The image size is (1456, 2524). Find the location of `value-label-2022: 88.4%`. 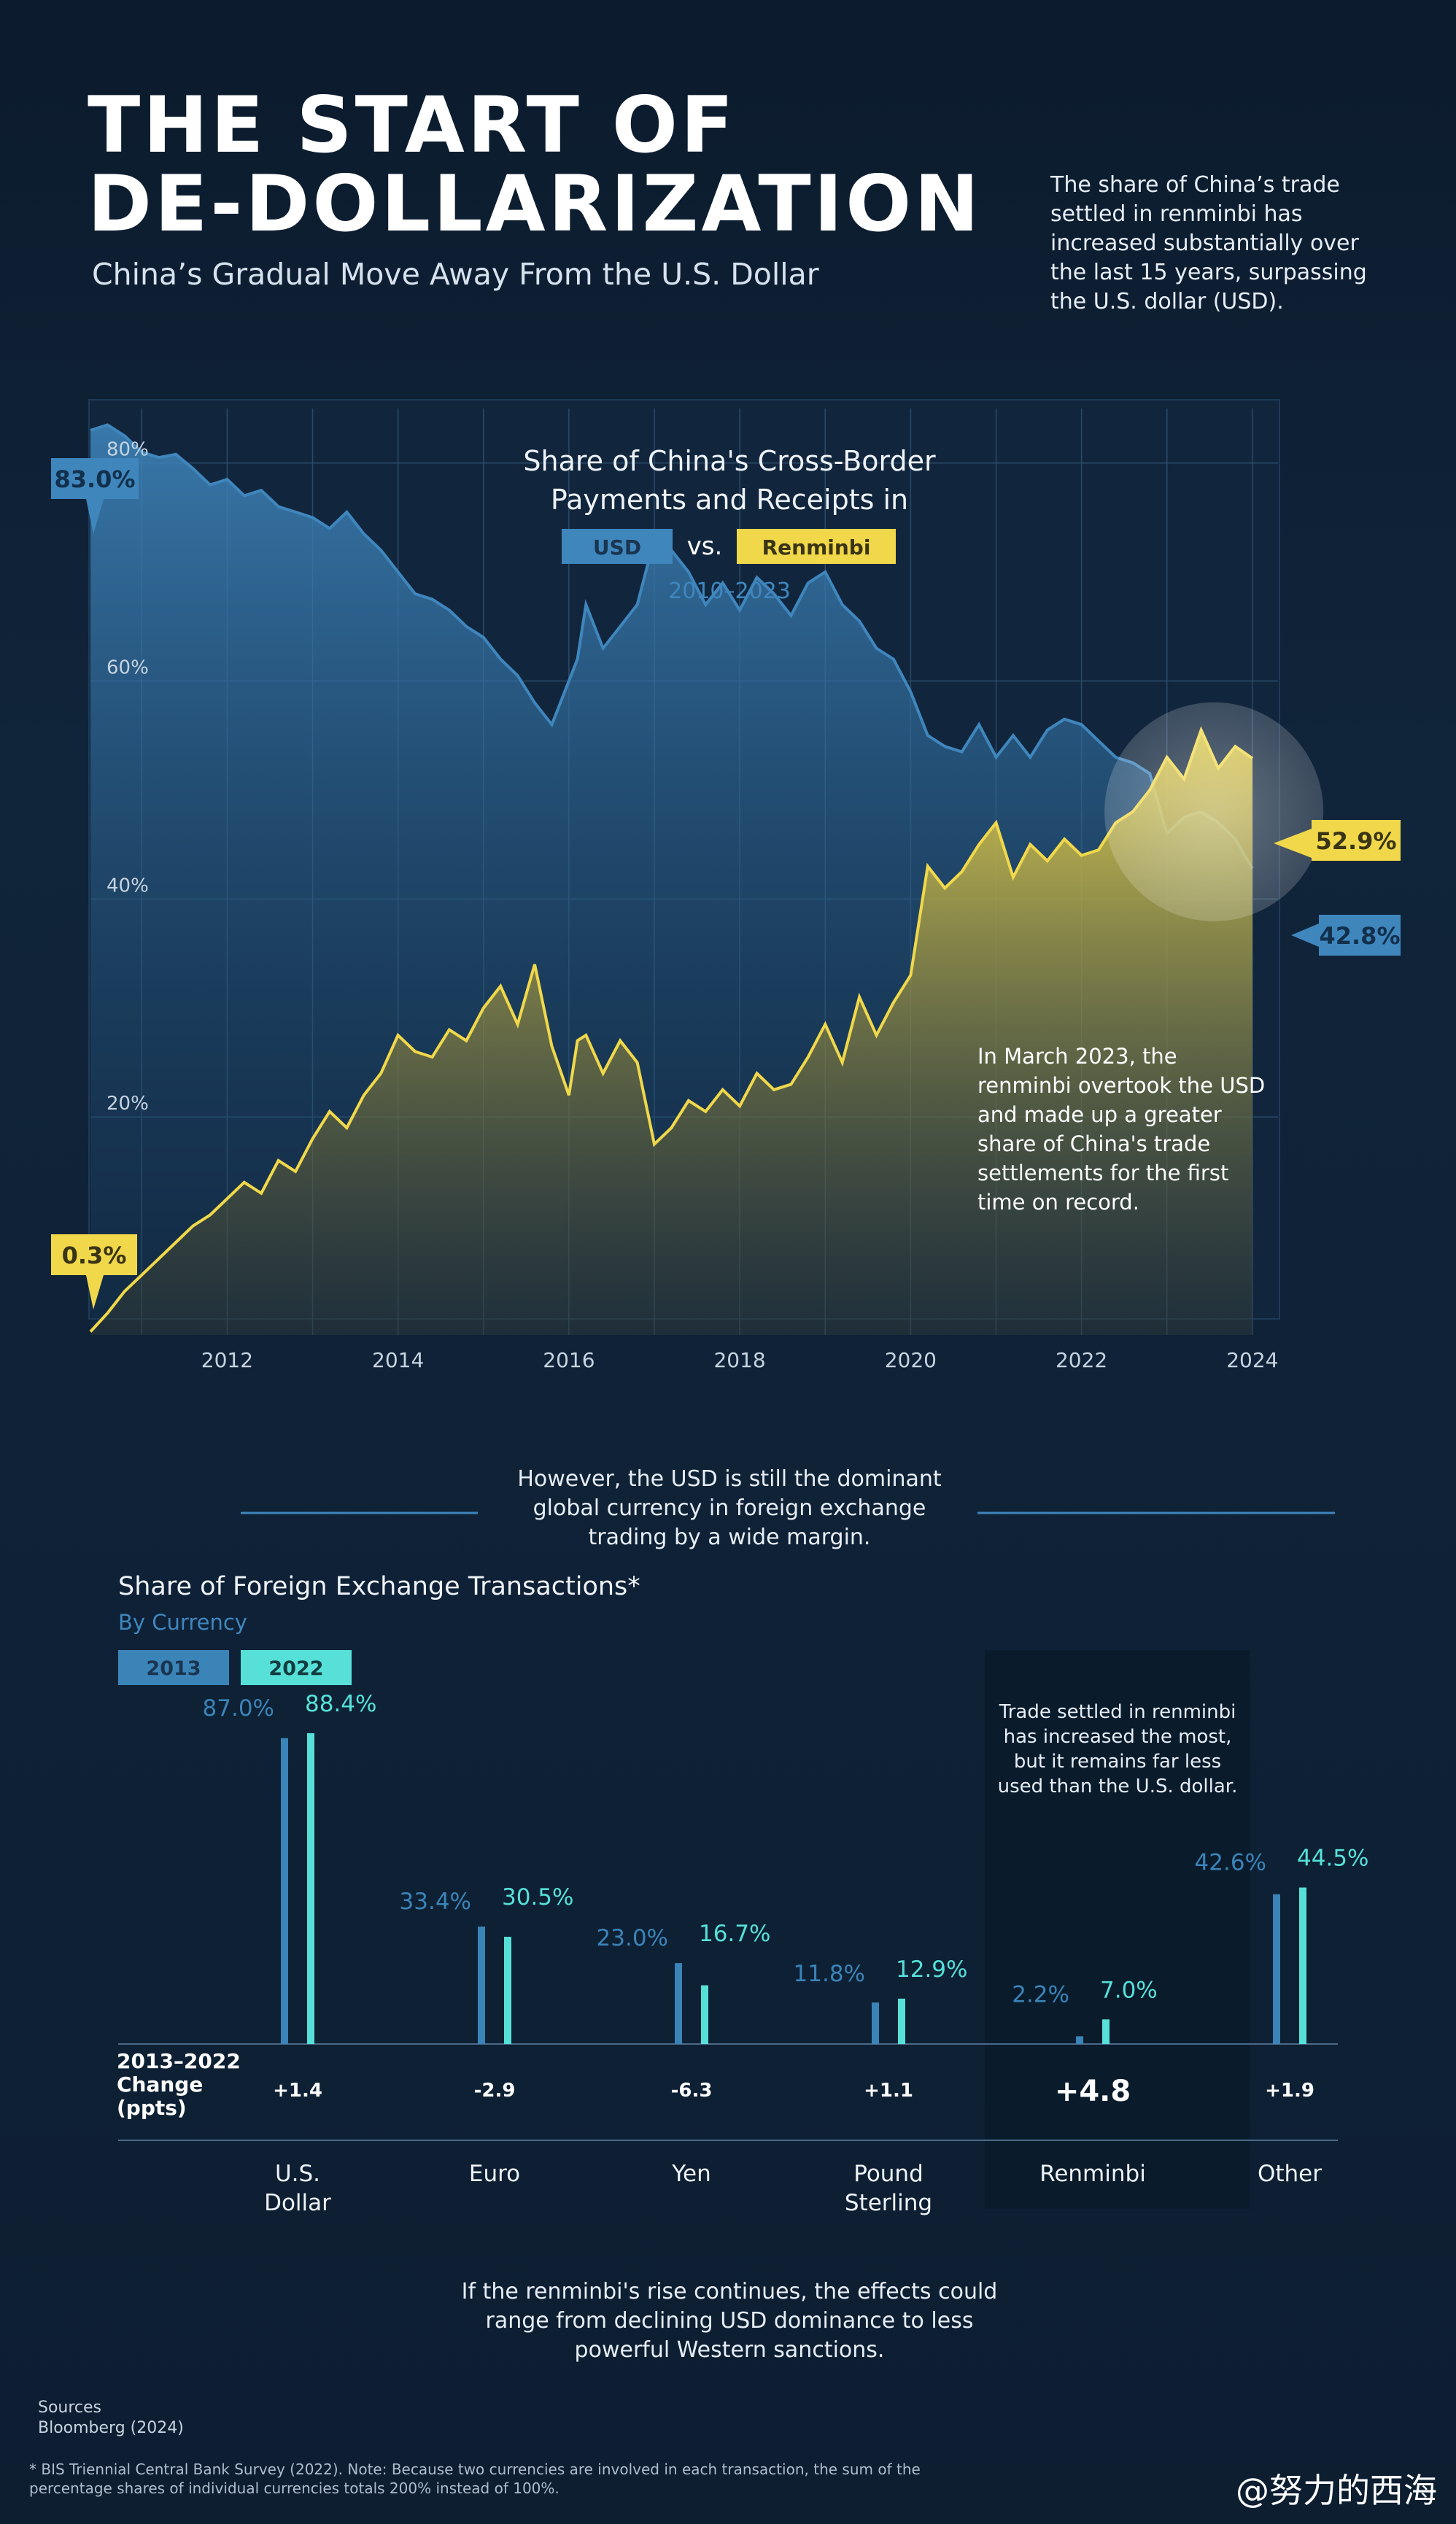

value-label-2022: 88.4% is located at coordinates (340, 1704).